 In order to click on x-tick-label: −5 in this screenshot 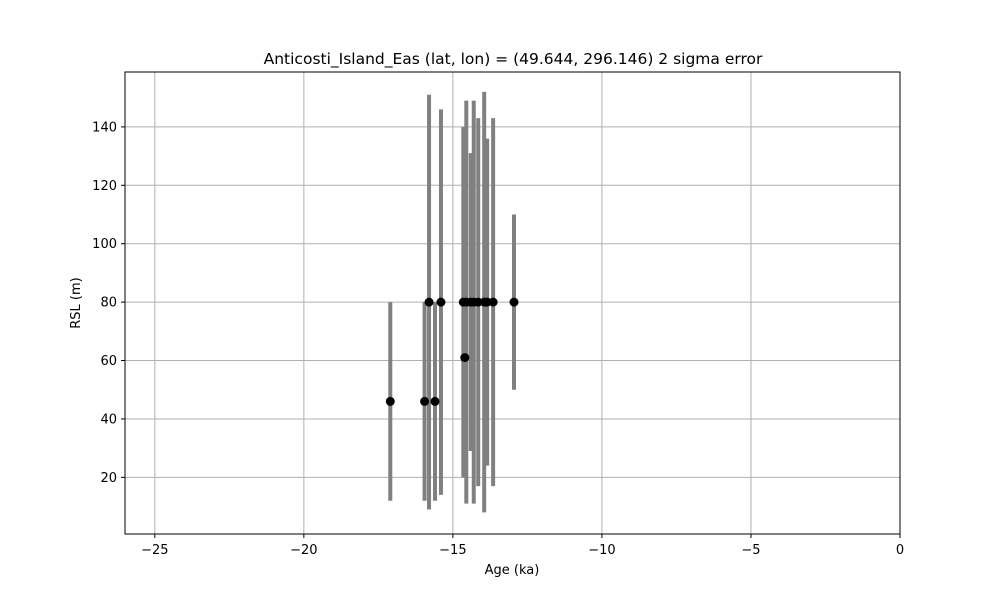, I will do `click(750, 550)`.